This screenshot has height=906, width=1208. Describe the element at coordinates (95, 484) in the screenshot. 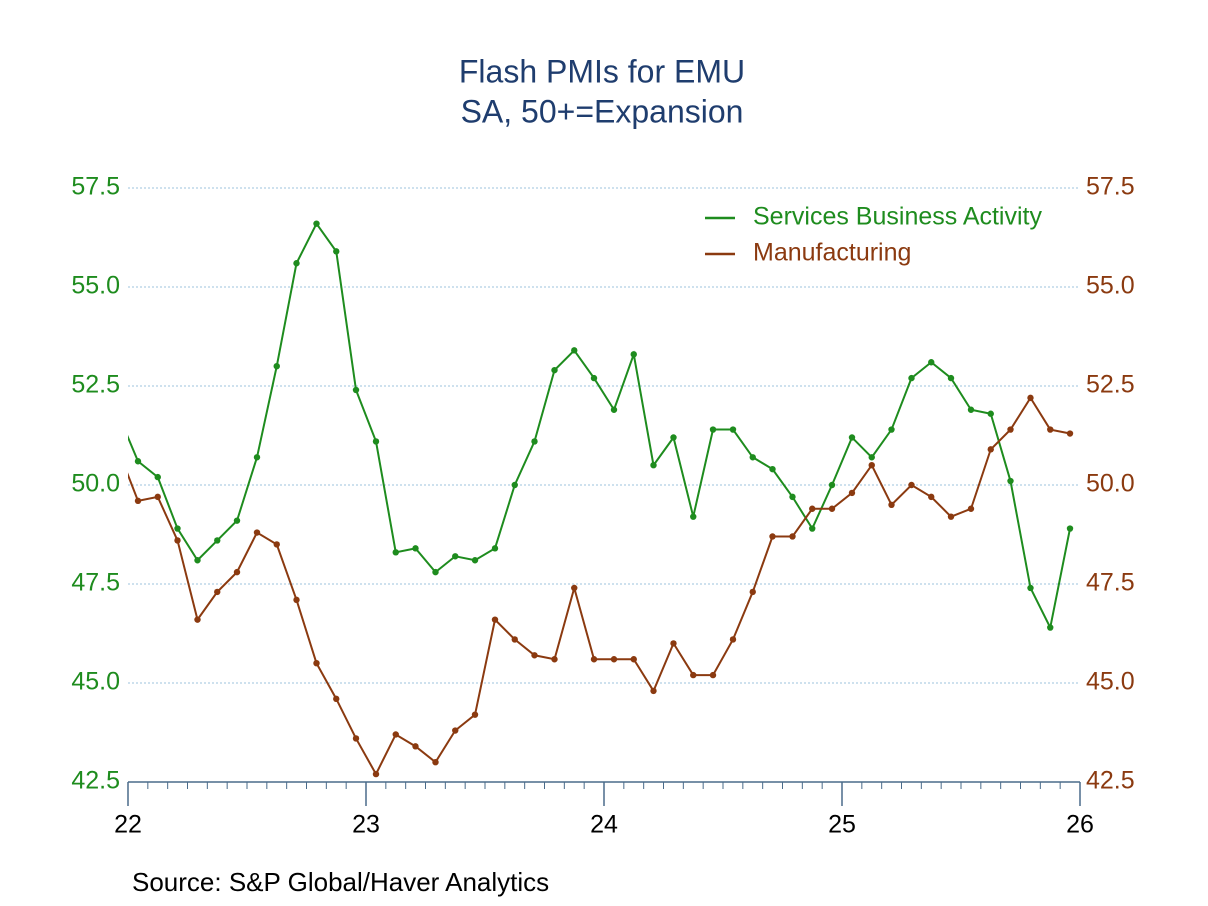

I see `y-tick-label: 50.0` at that location.